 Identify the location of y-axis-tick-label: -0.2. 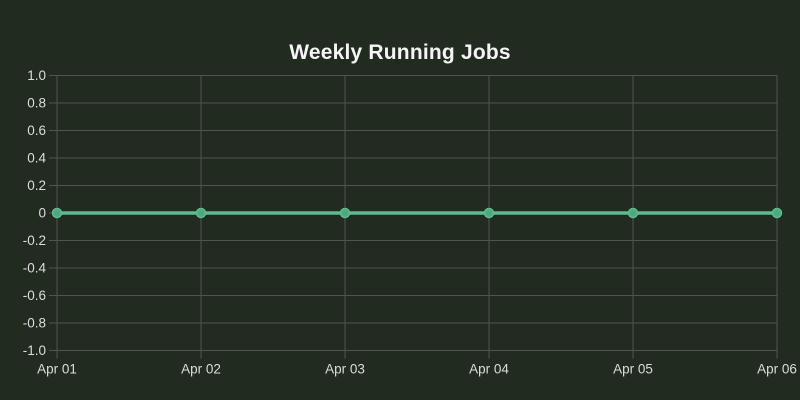
(34, 240).